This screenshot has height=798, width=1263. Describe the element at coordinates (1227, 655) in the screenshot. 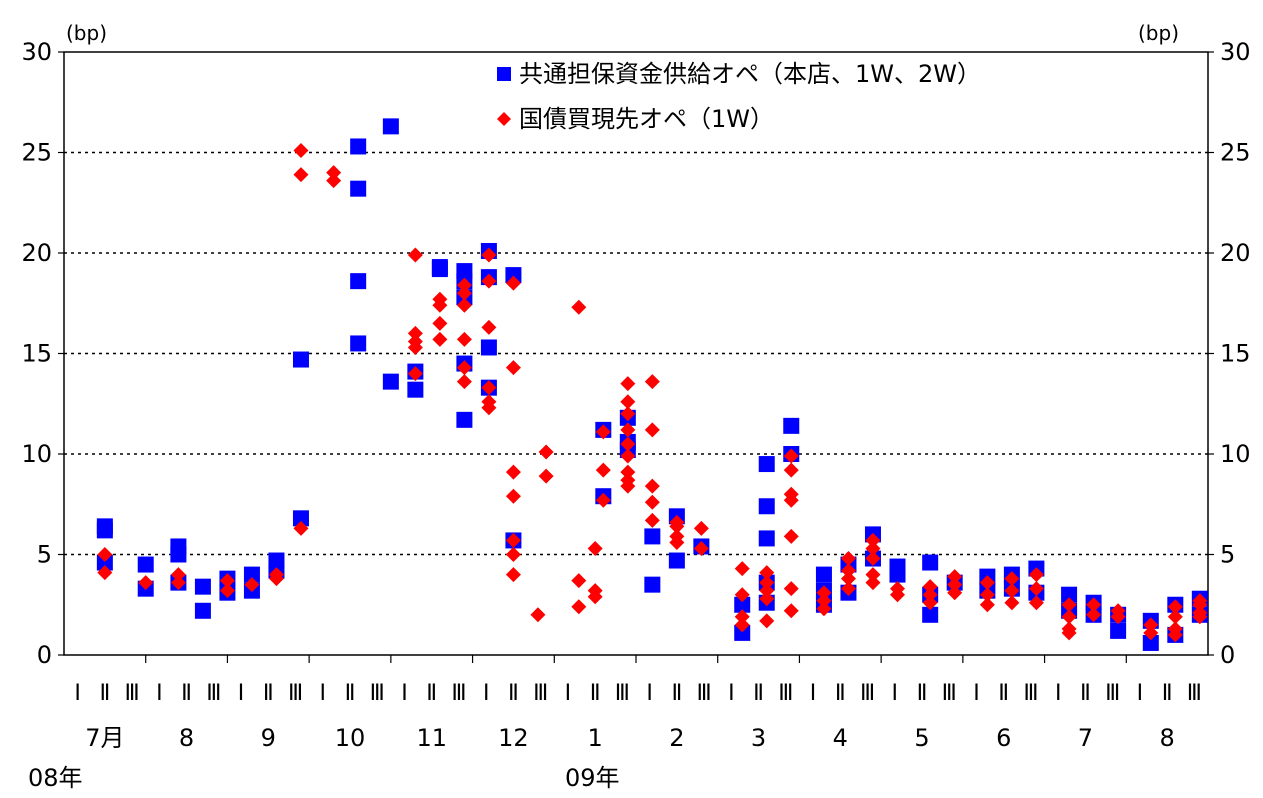

I see `y-tick-label-right: 0` at that location.